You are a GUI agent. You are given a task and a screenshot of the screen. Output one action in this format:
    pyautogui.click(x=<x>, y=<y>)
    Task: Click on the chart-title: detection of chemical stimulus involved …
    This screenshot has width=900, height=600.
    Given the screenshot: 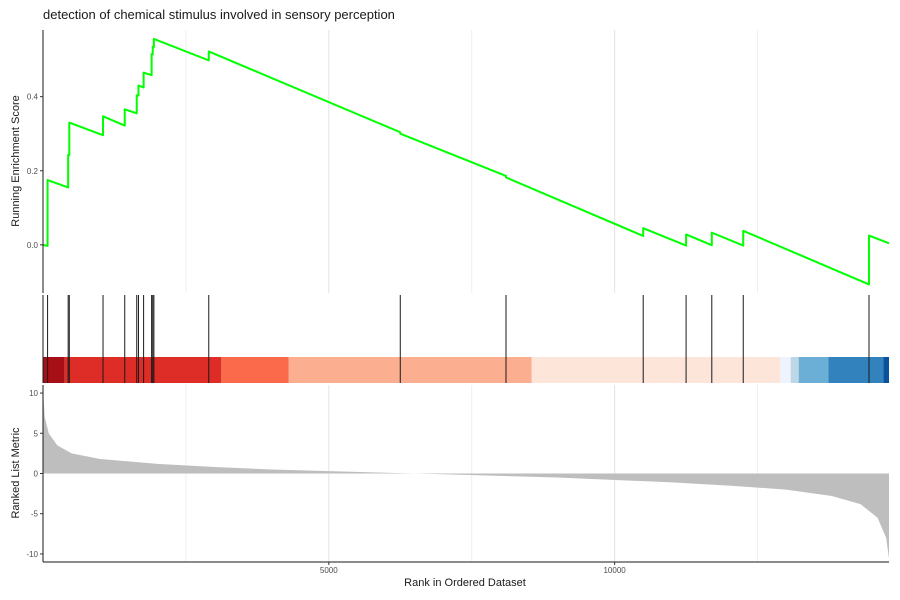 What is the action you would take?
    pyautogui.click(x=219, y=14)
    